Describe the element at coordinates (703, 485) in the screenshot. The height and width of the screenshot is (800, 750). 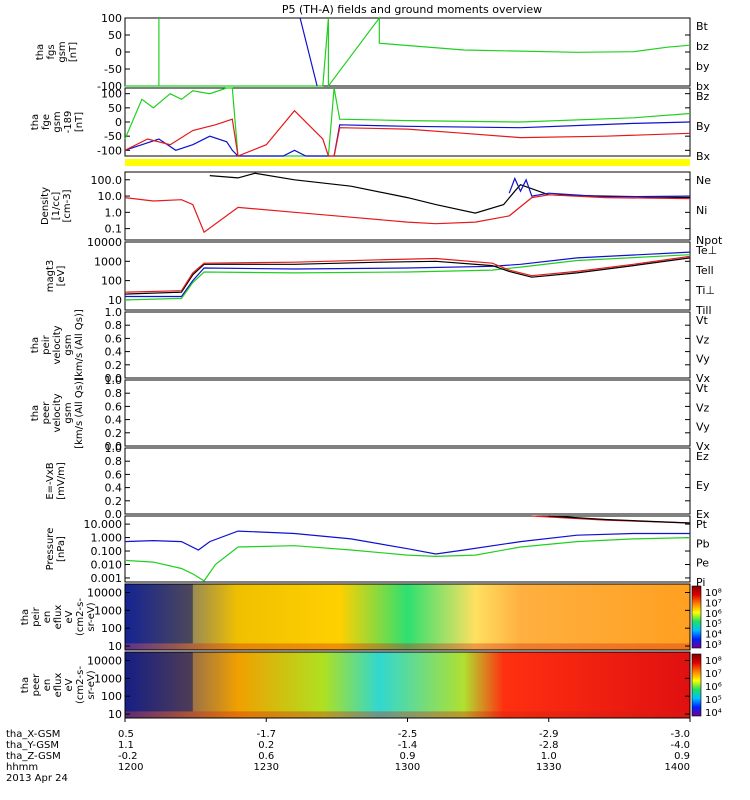
I see `legend-Ey: Ey` at that location.